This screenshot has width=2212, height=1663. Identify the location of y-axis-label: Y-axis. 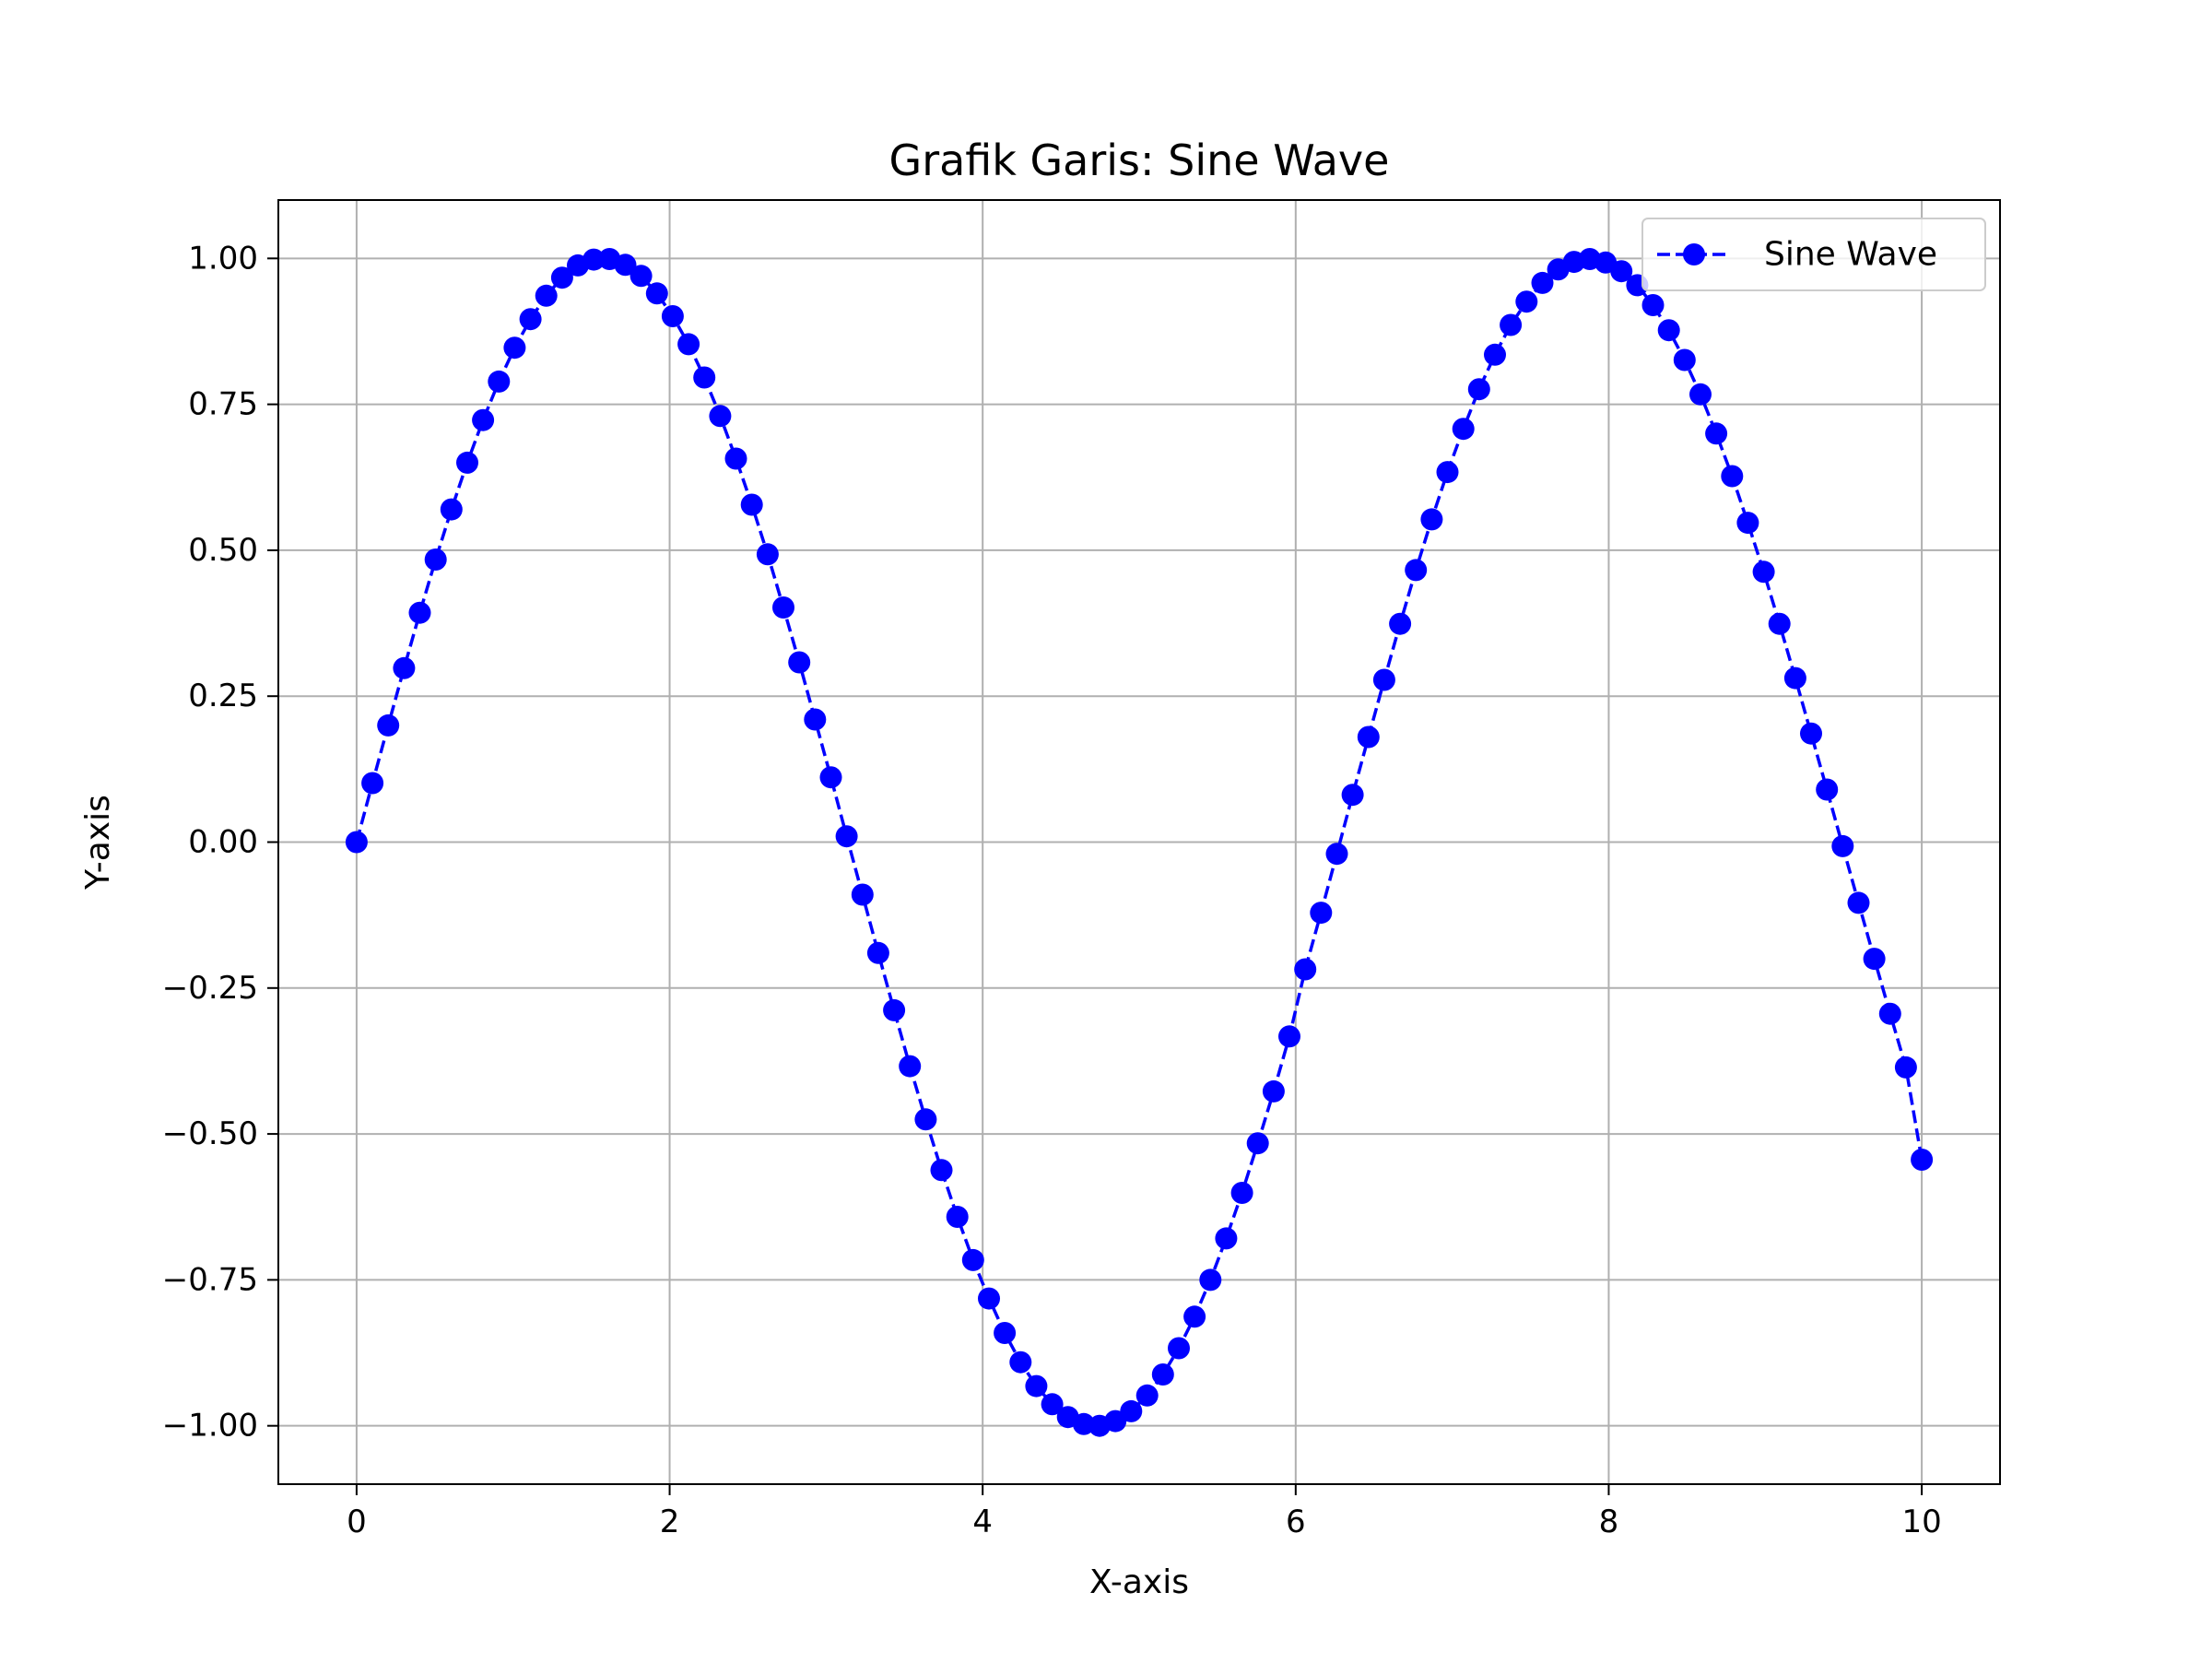
(98, 842).